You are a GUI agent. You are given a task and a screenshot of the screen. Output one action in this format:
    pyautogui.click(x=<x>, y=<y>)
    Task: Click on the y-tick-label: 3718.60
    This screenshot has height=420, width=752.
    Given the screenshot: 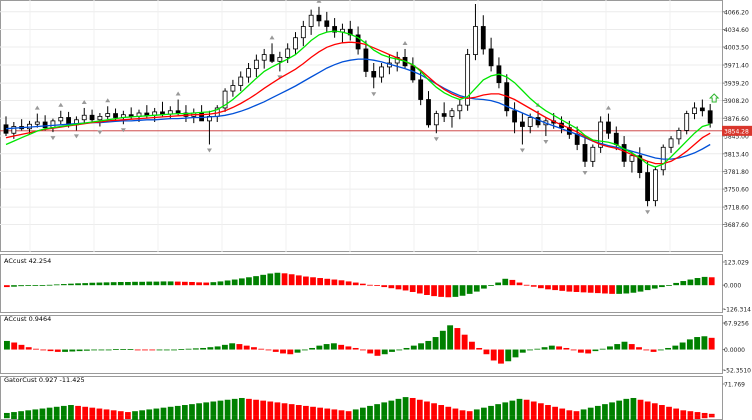 What is the action you would take?
    pyautogui.click(x=736, y=208)
    